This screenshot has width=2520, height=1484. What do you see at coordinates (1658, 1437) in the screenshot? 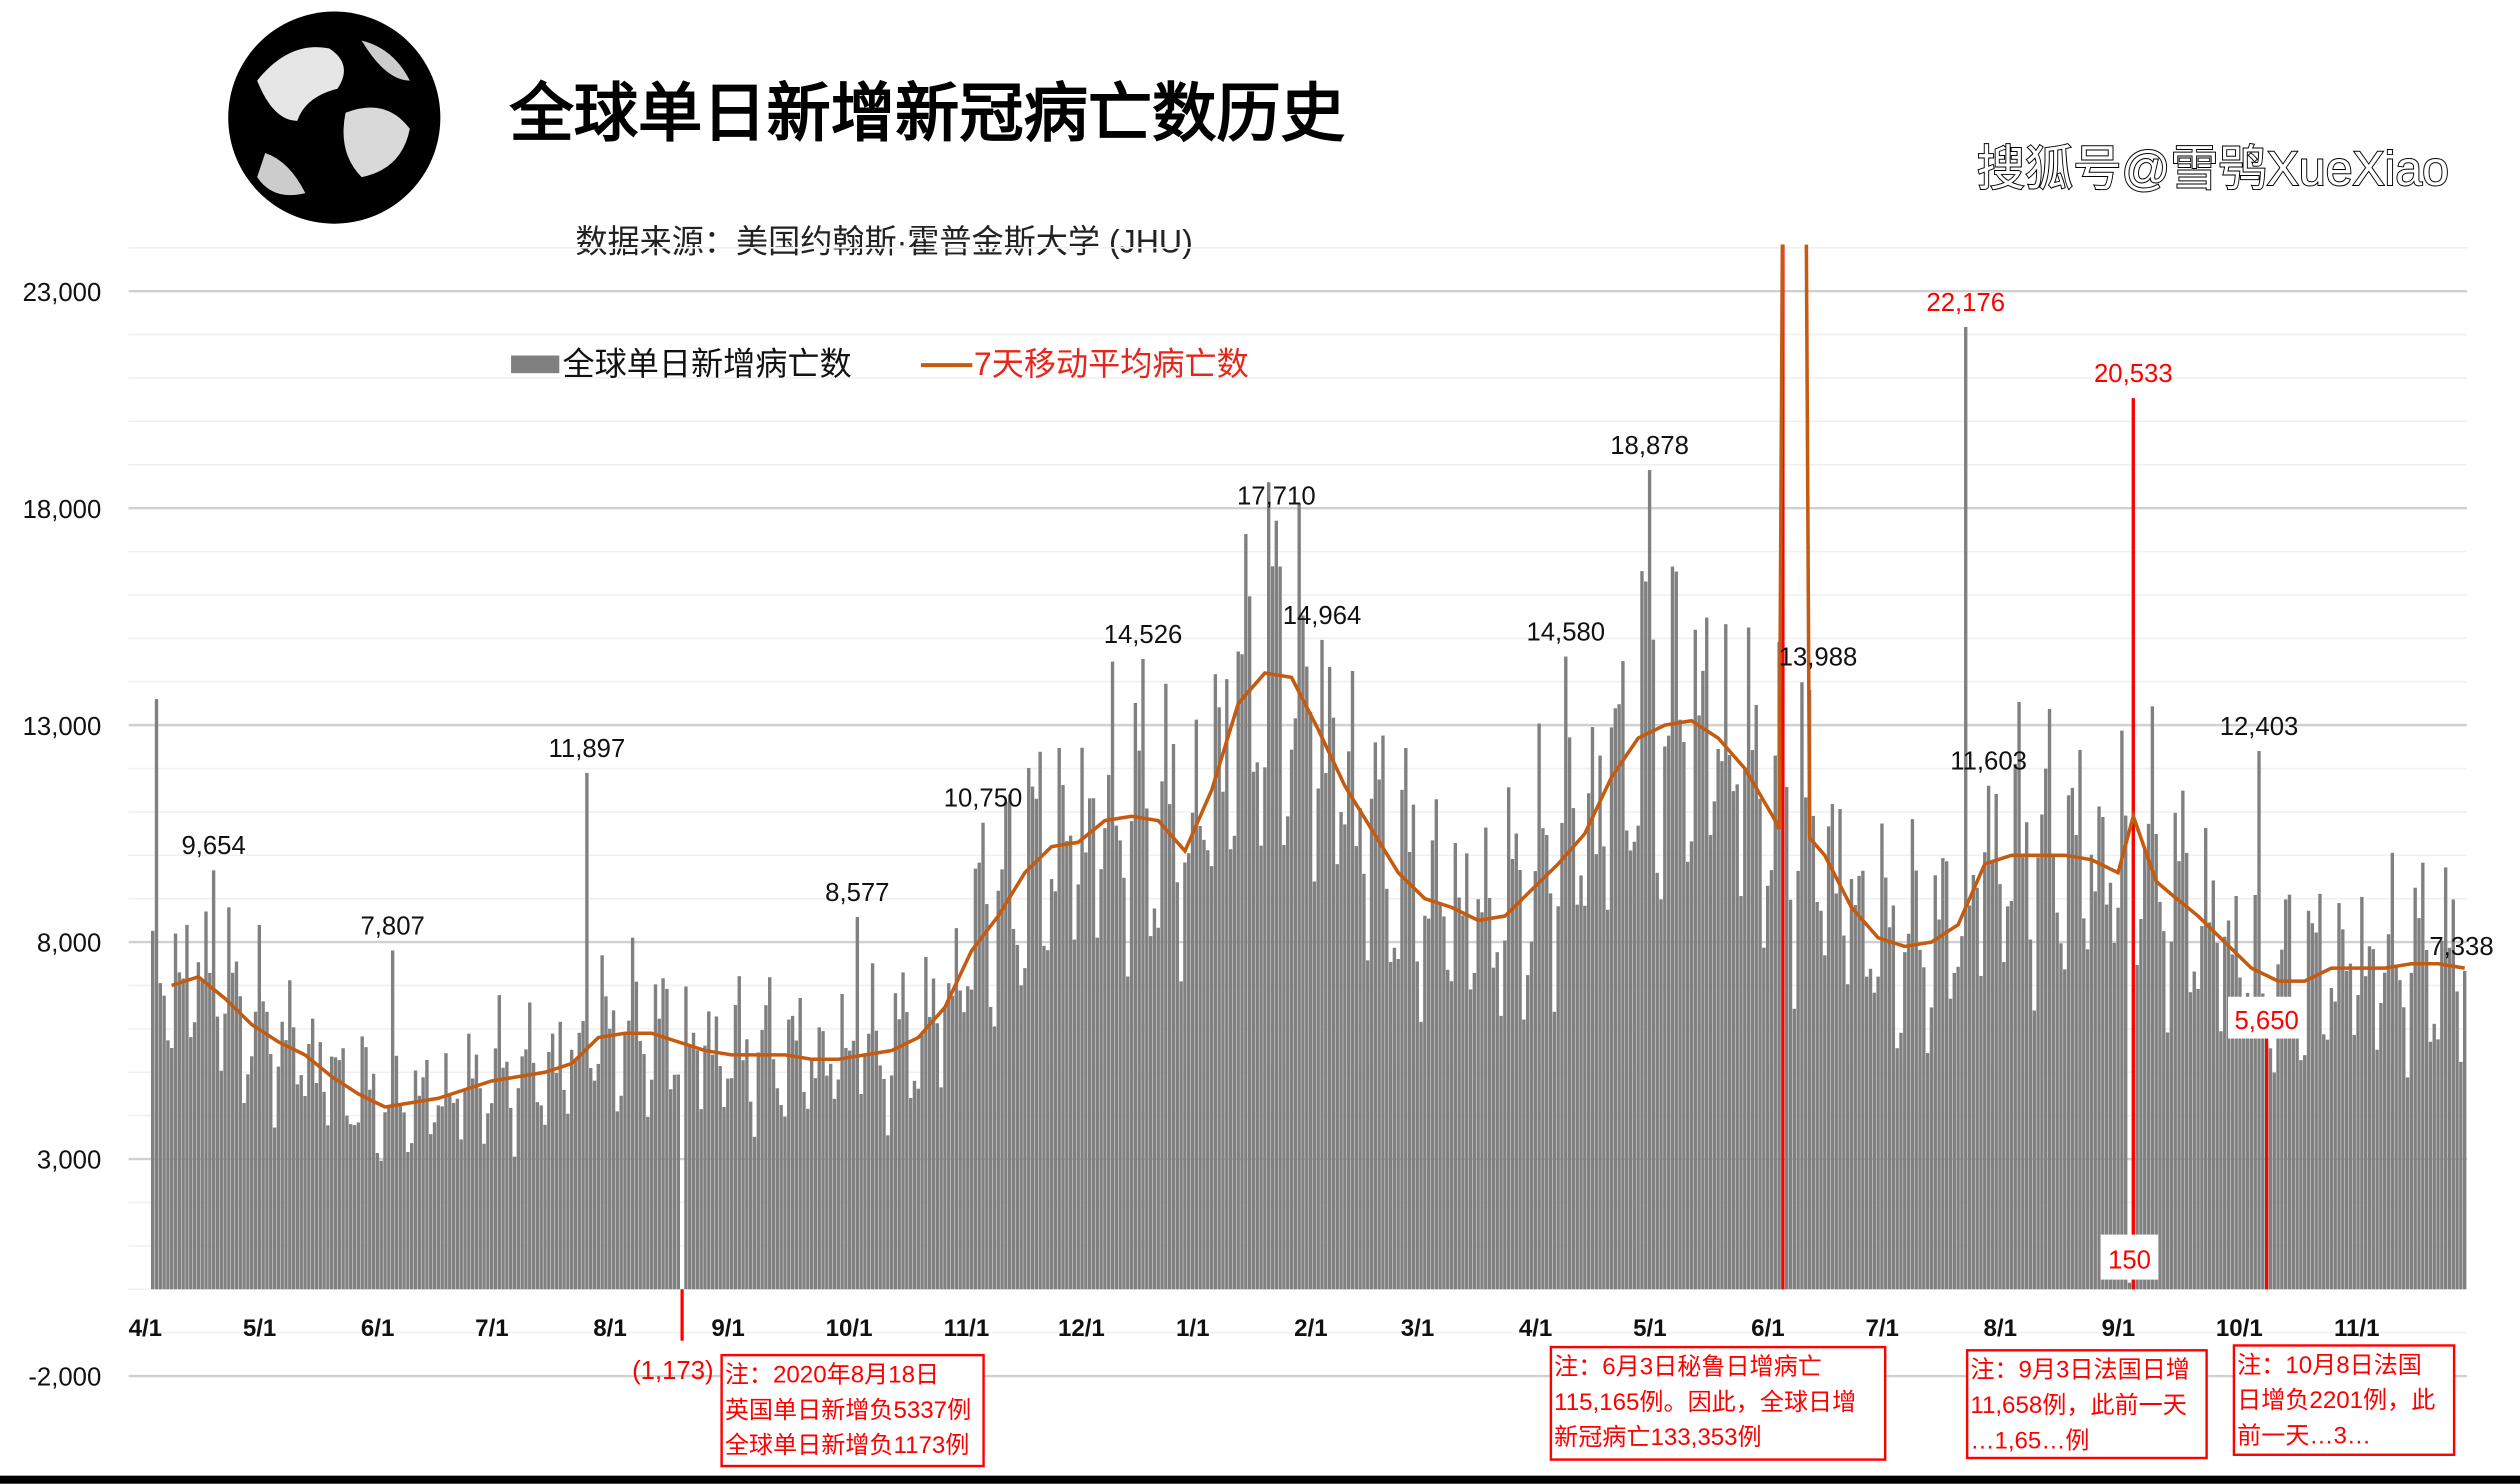
I see `annotation-text: 新冠病亡133,353例` at bounding box center [1658, 1437].